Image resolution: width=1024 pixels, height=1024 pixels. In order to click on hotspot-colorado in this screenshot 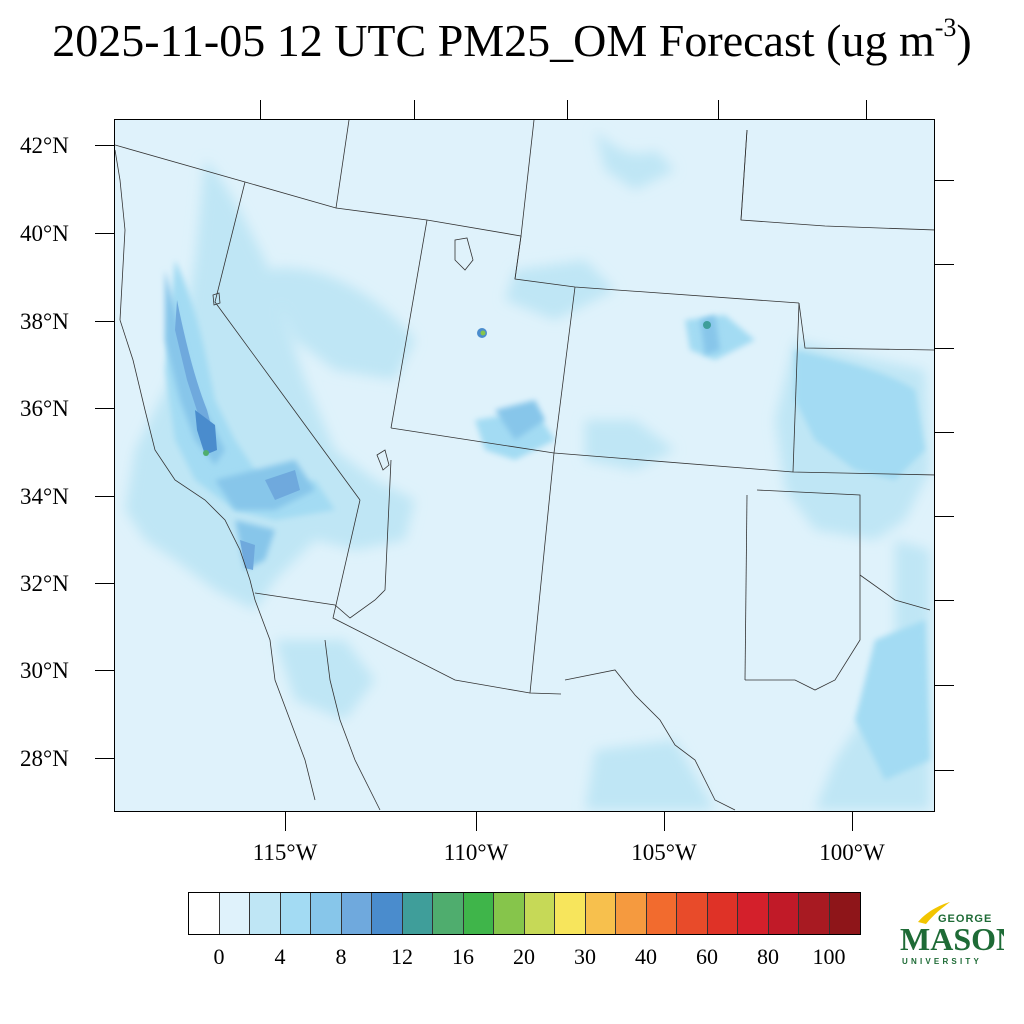, I will do `click(707, 325)`.